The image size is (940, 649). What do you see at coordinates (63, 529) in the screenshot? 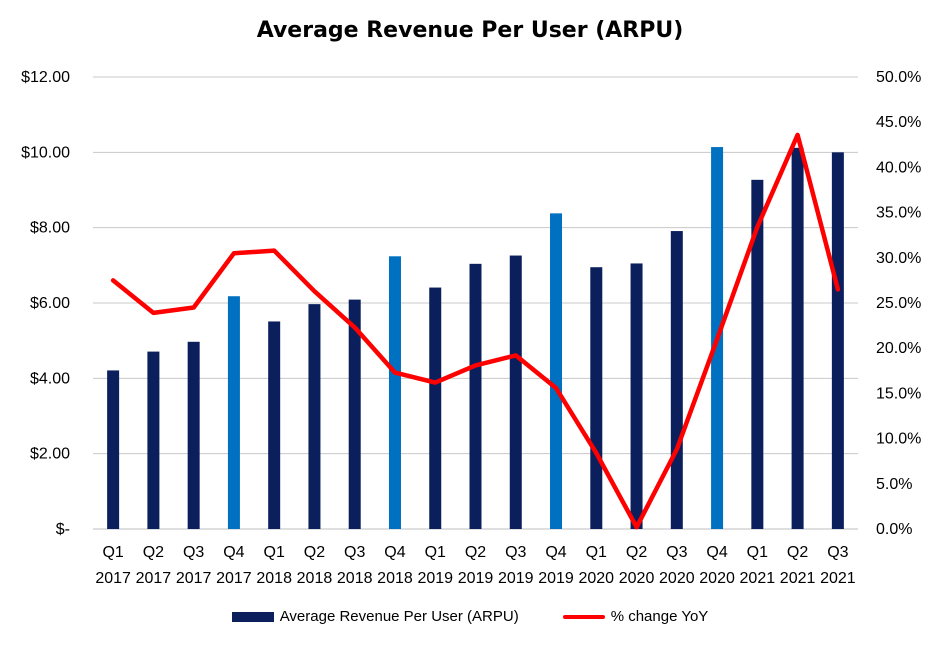
I see `y-tick-label: $-` at bounding box center [63, 529].